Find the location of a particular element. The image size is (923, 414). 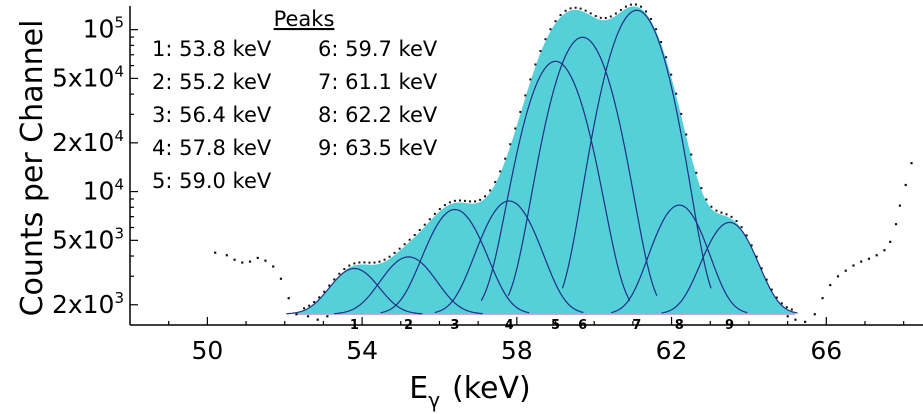

x-tick-label: 62 is located at coordinates (672, 350).